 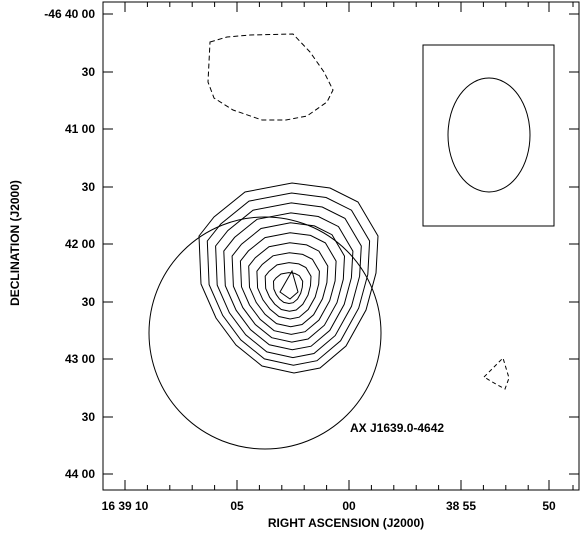 I want to click on y-tick-label: 44 00, so click(x=80, y=474).